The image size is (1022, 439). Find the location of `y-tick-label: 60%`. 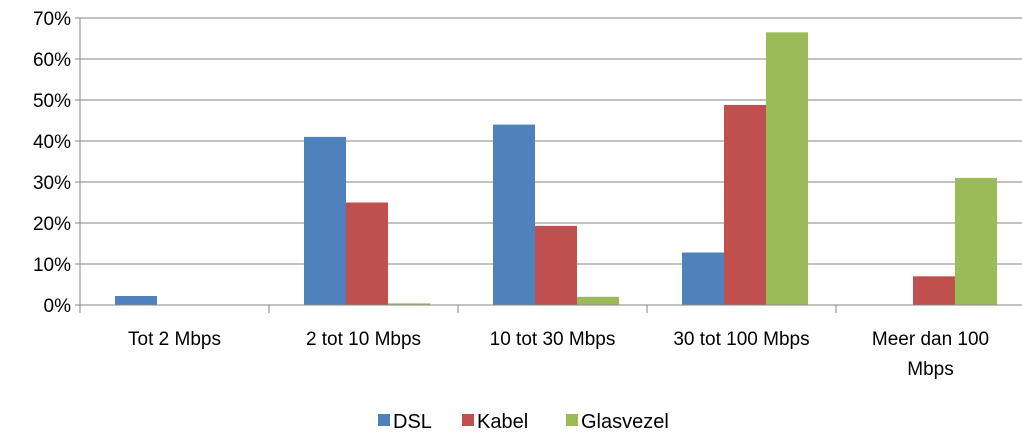

y-tick-label: 60% is located at coordinates (52, 60).